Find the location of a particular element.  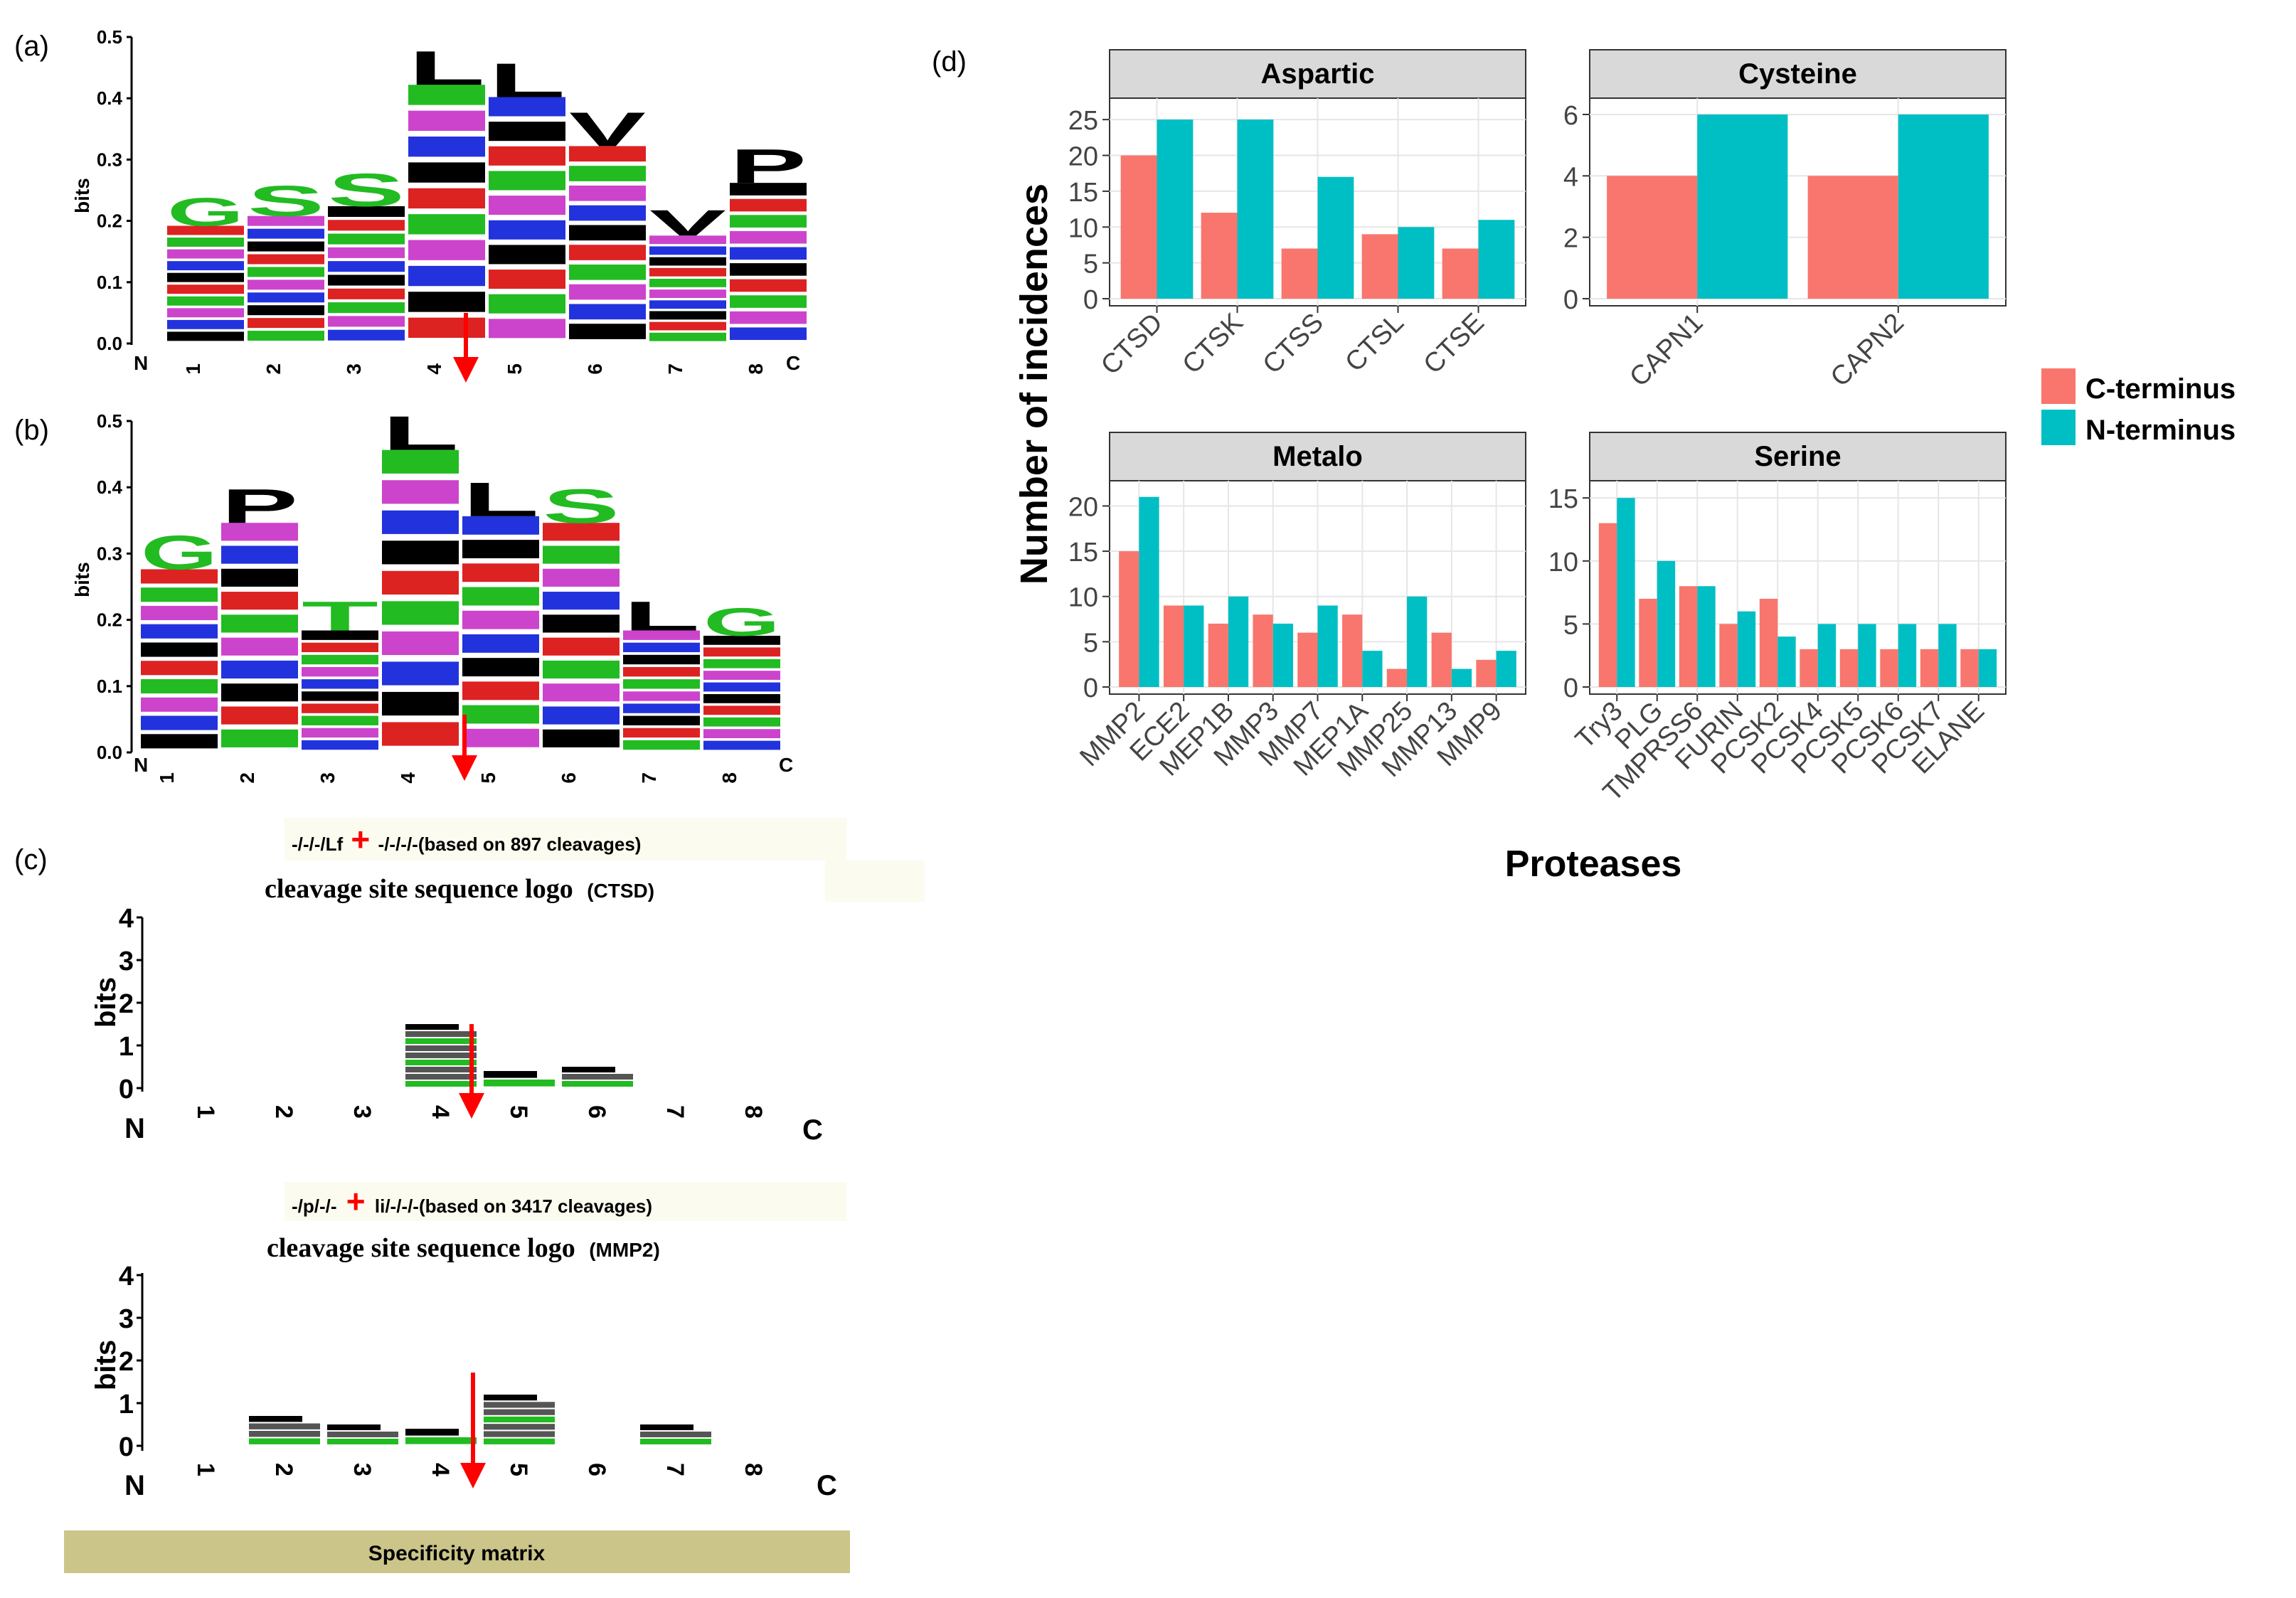

bar-c-terminus-furin is located at coordinates (1728, 655).